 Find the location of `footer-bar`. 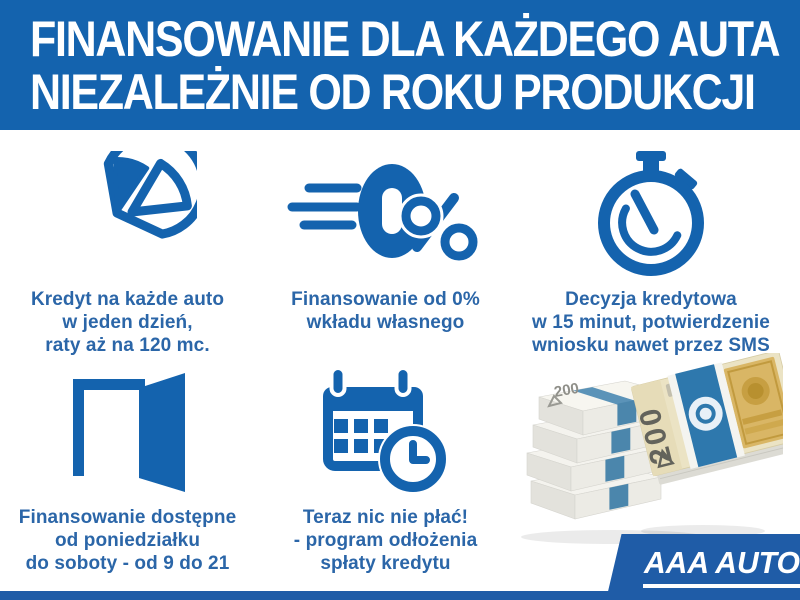

footer-bar is located at coordinates (400, 595).